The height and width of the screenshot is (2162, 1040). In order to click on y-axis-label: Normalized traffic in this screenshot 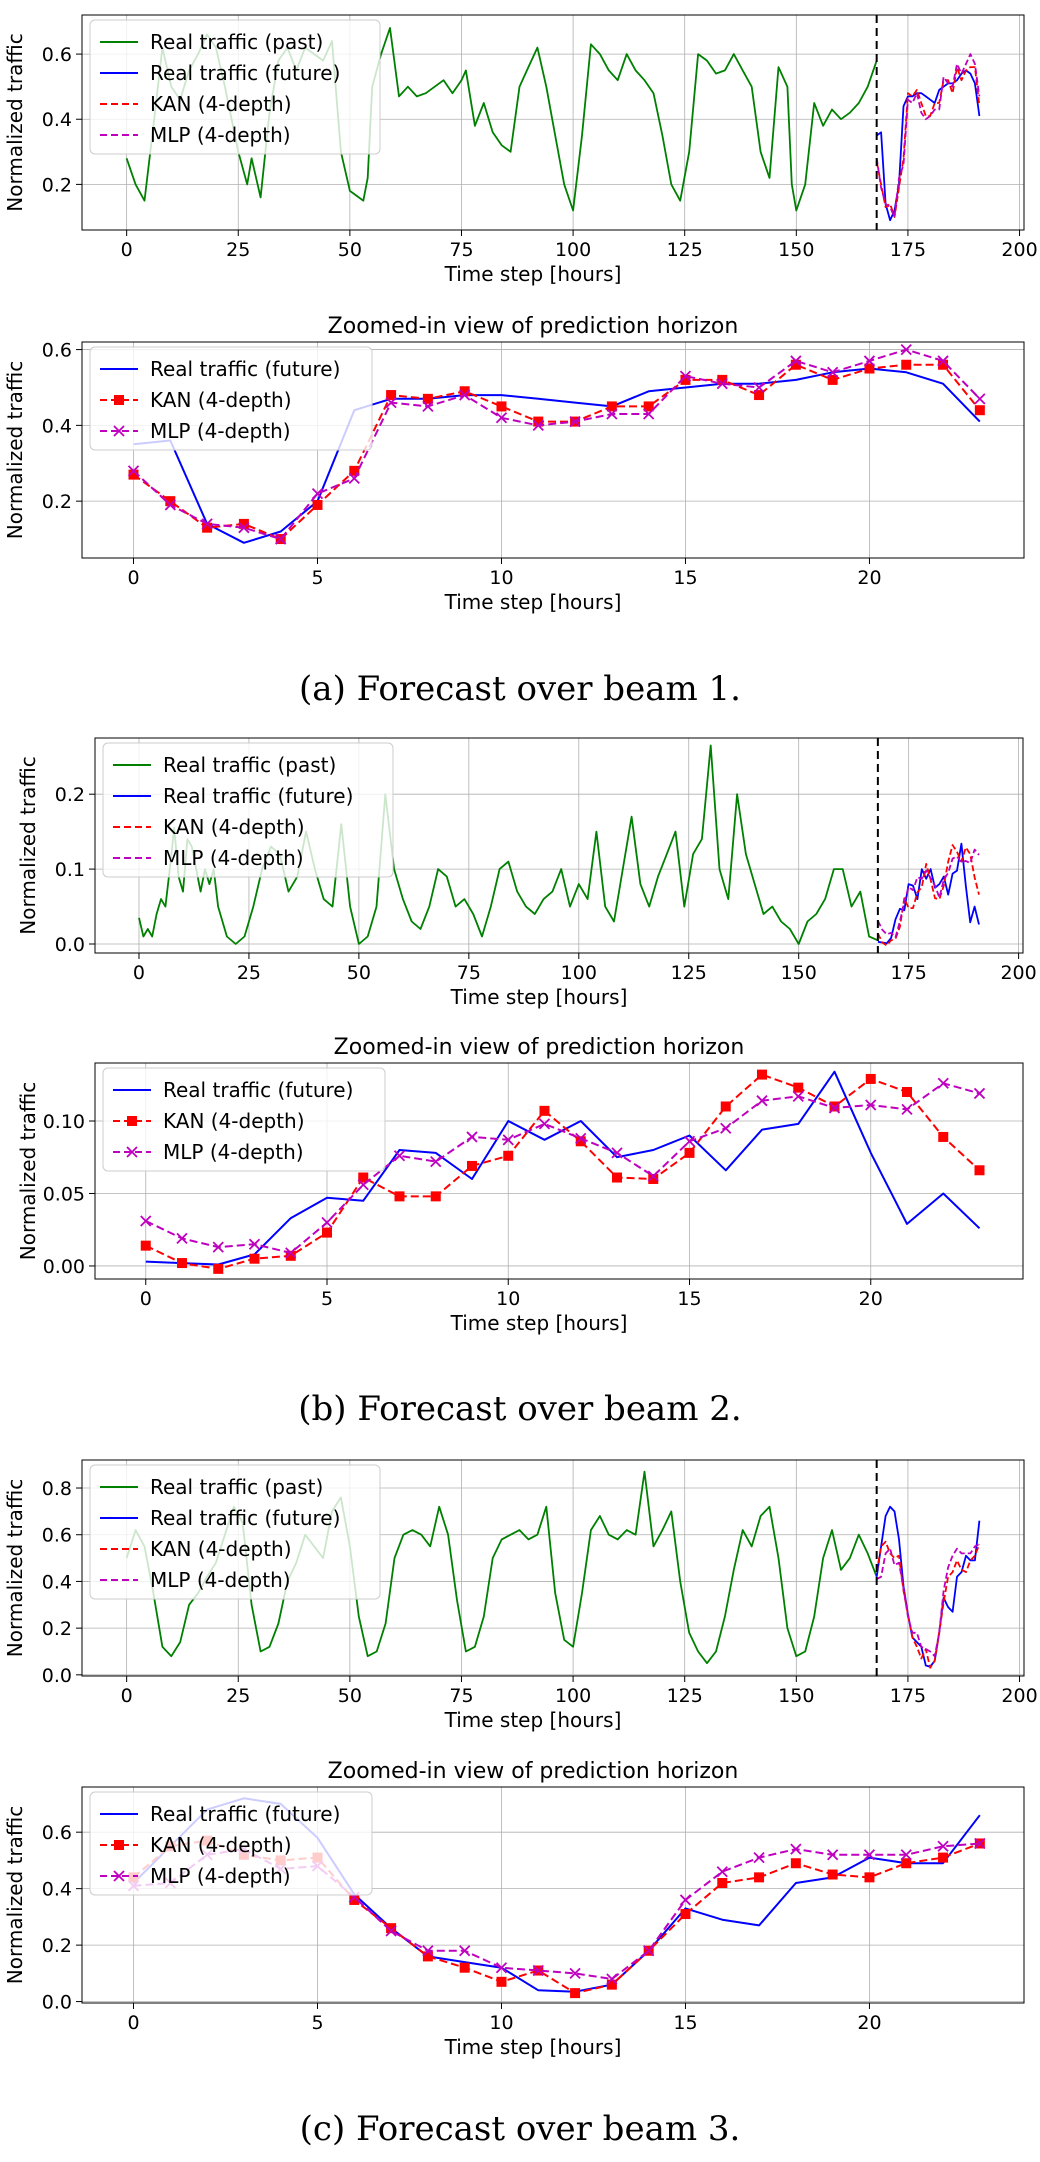, I will do `click(28, 845)`.